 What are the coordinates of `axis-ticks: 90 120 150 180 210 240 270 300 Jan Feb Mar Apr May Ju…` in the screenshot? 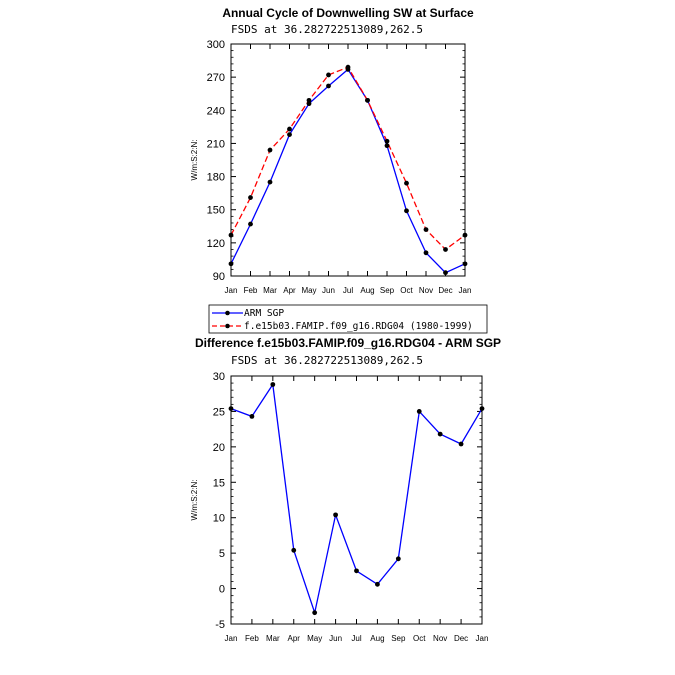 It's located at (339, 167).